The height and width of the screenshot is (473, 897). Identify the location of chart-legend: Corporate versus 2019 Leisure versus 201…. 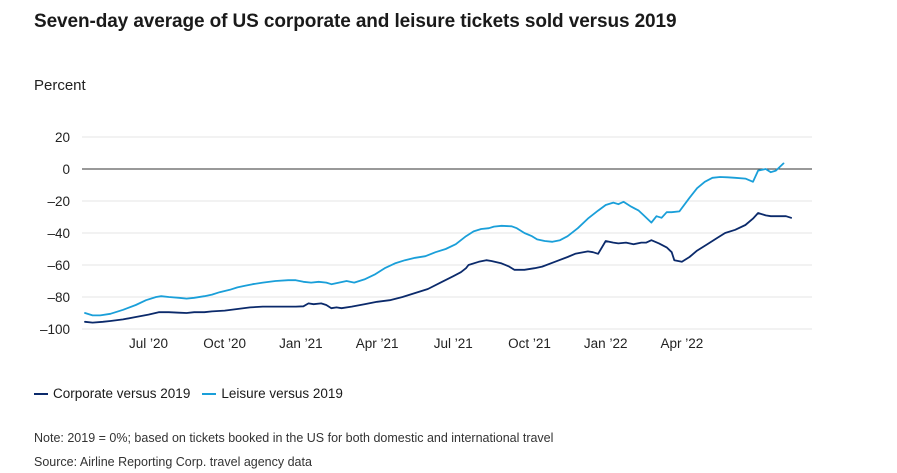
(194, 393).